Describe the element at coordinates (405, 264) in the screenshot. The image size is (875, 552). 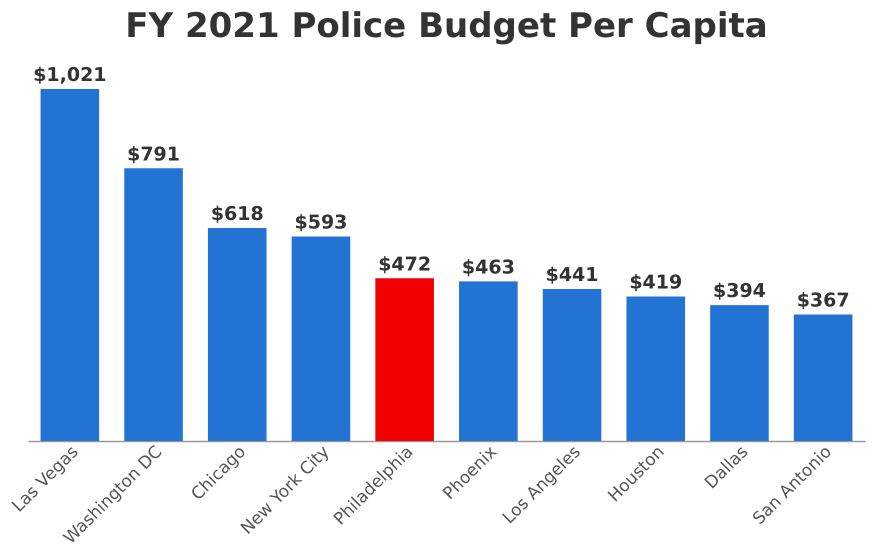
I see `data-label: $472` at that location.